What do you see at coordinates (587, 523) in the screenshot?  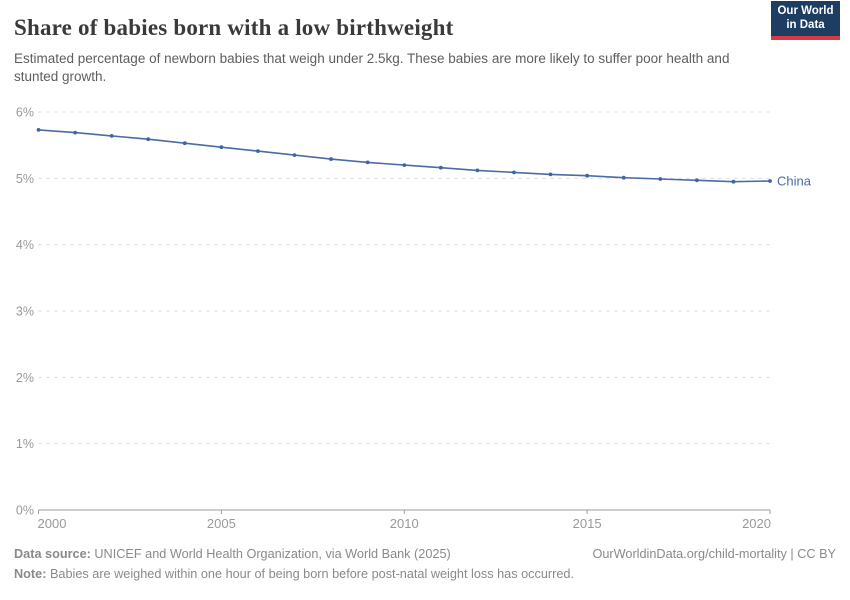 I see `x-axis-tick-label: 2015` at bounding box center [587, 523].